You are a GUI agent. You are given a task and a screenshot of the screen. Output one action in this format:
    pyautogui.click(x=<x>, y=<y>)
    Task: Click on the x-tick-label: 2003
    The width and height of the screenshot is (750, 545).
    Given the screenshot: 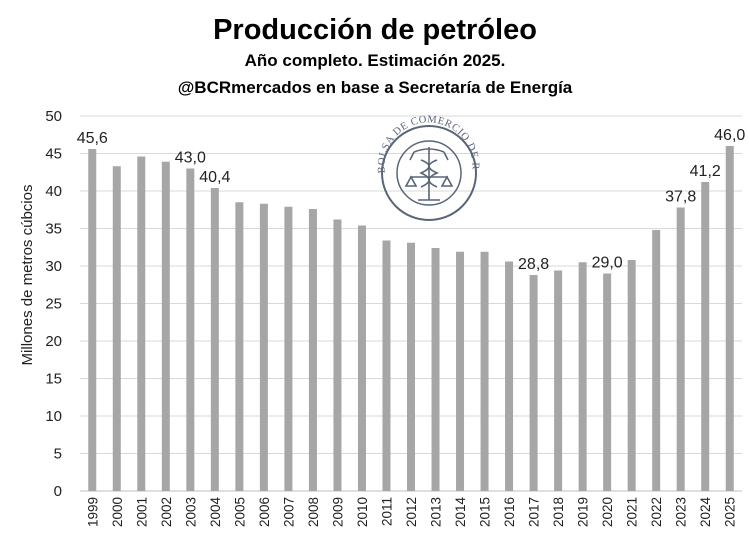 What is the action you would take?
    pyautogui.click(x=190, y=512)
    